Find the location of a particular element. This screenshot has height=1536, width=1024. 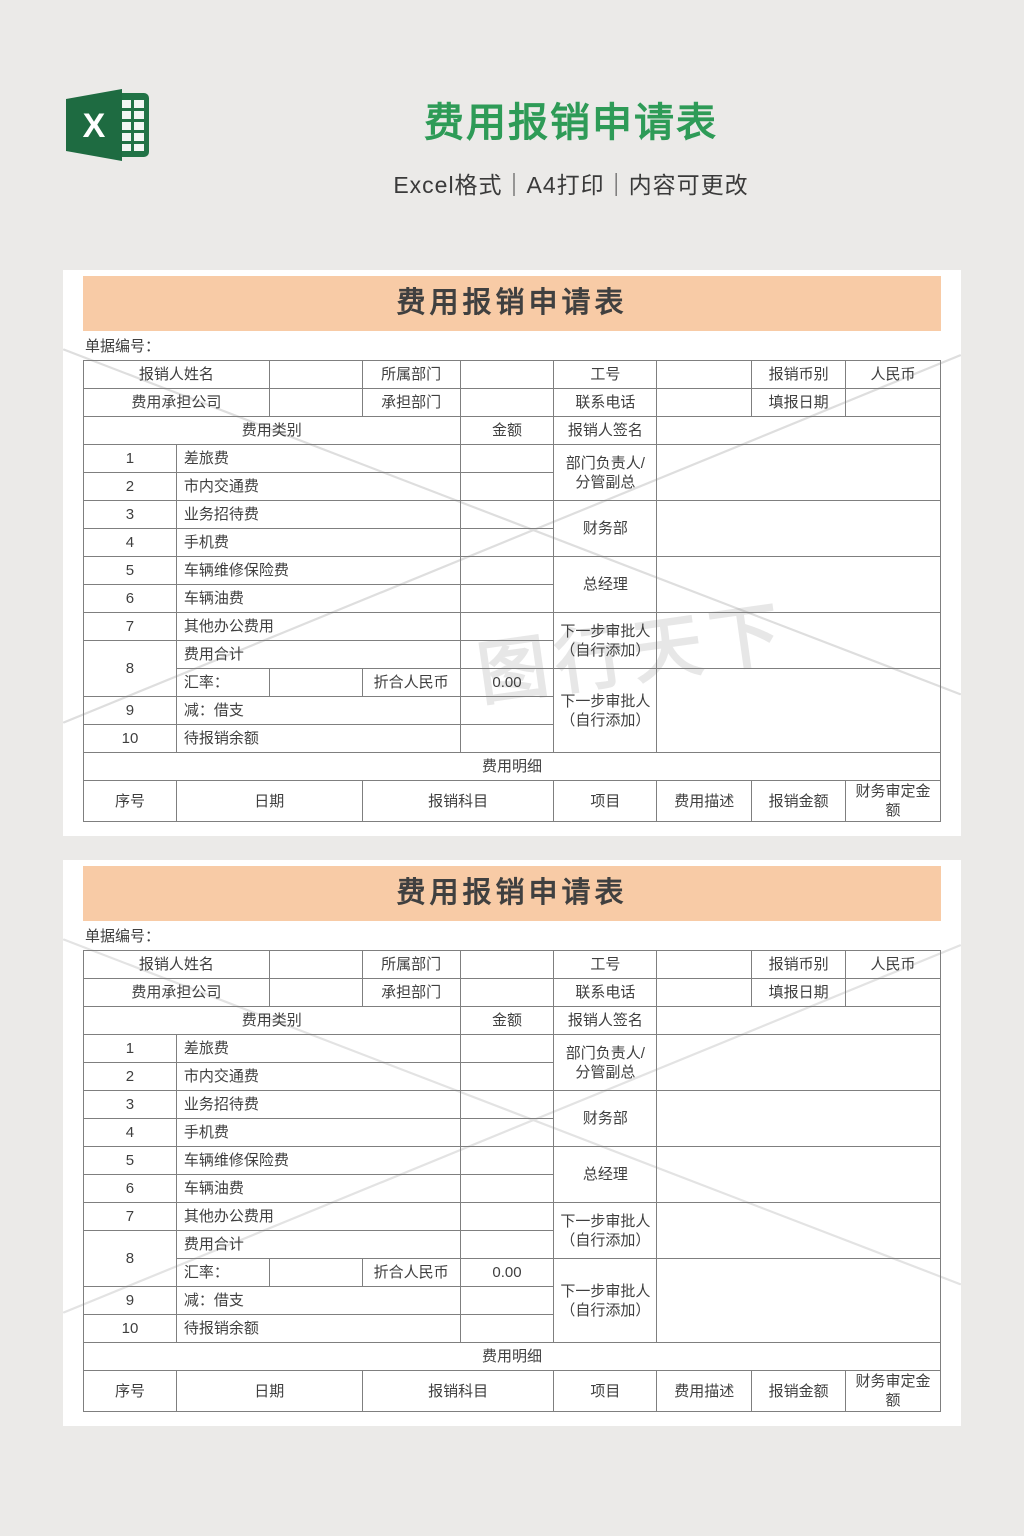

row-number-6: 6 is located at coordinates (130, 598).